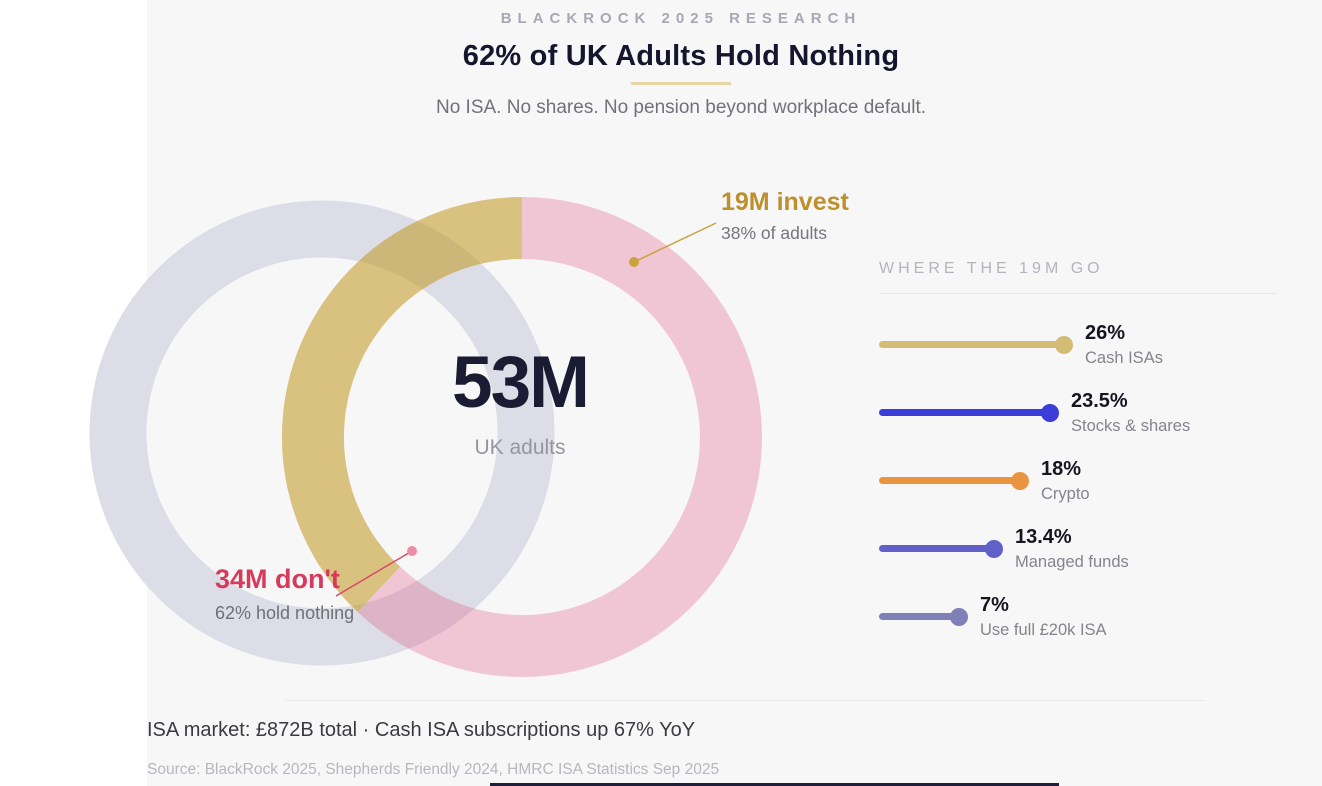 The width and height of the screenshot is (1322, 786). I want to click on breakdown-row: 23.5% Stocks & shares, so click(1094, 416).